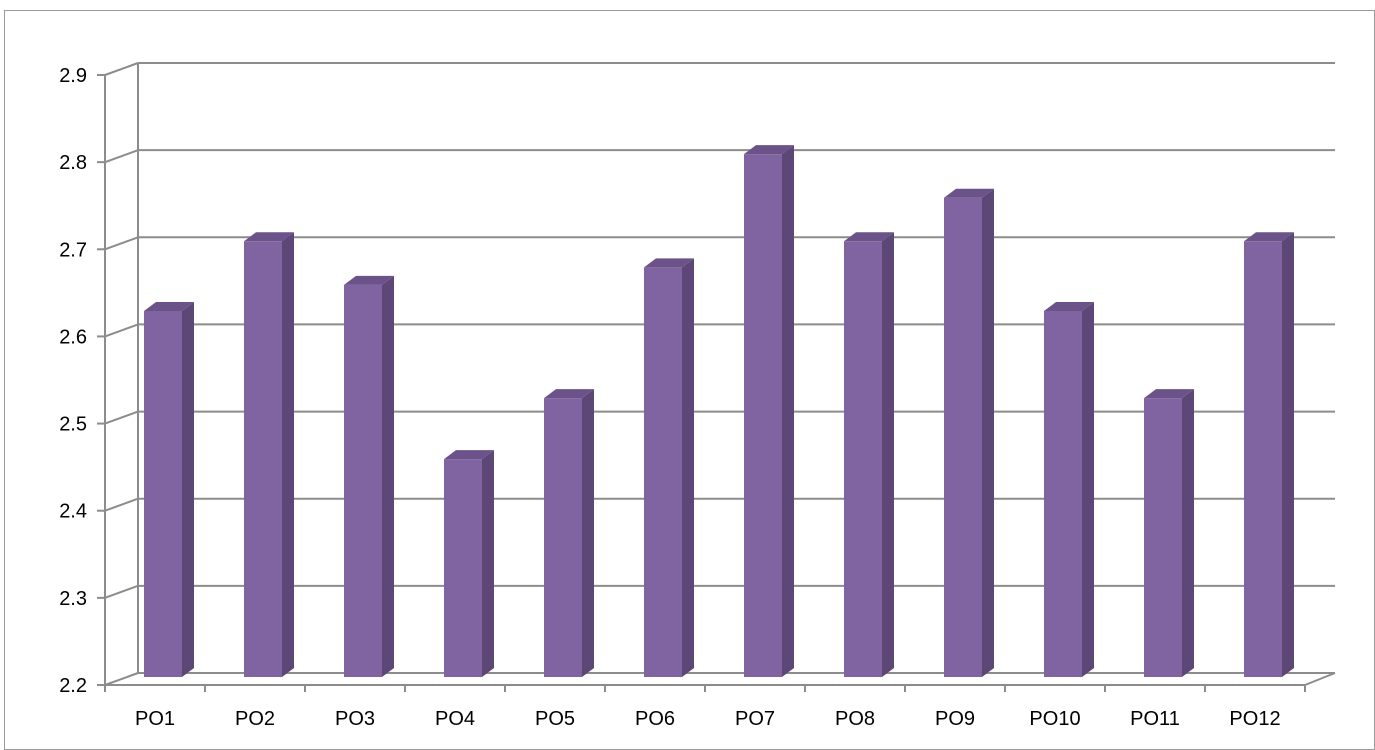  What do you see at coordinates (1155, 719) in the screenshot?
I see `x-tick-label: PO11` at bounding box center [1155, 719].